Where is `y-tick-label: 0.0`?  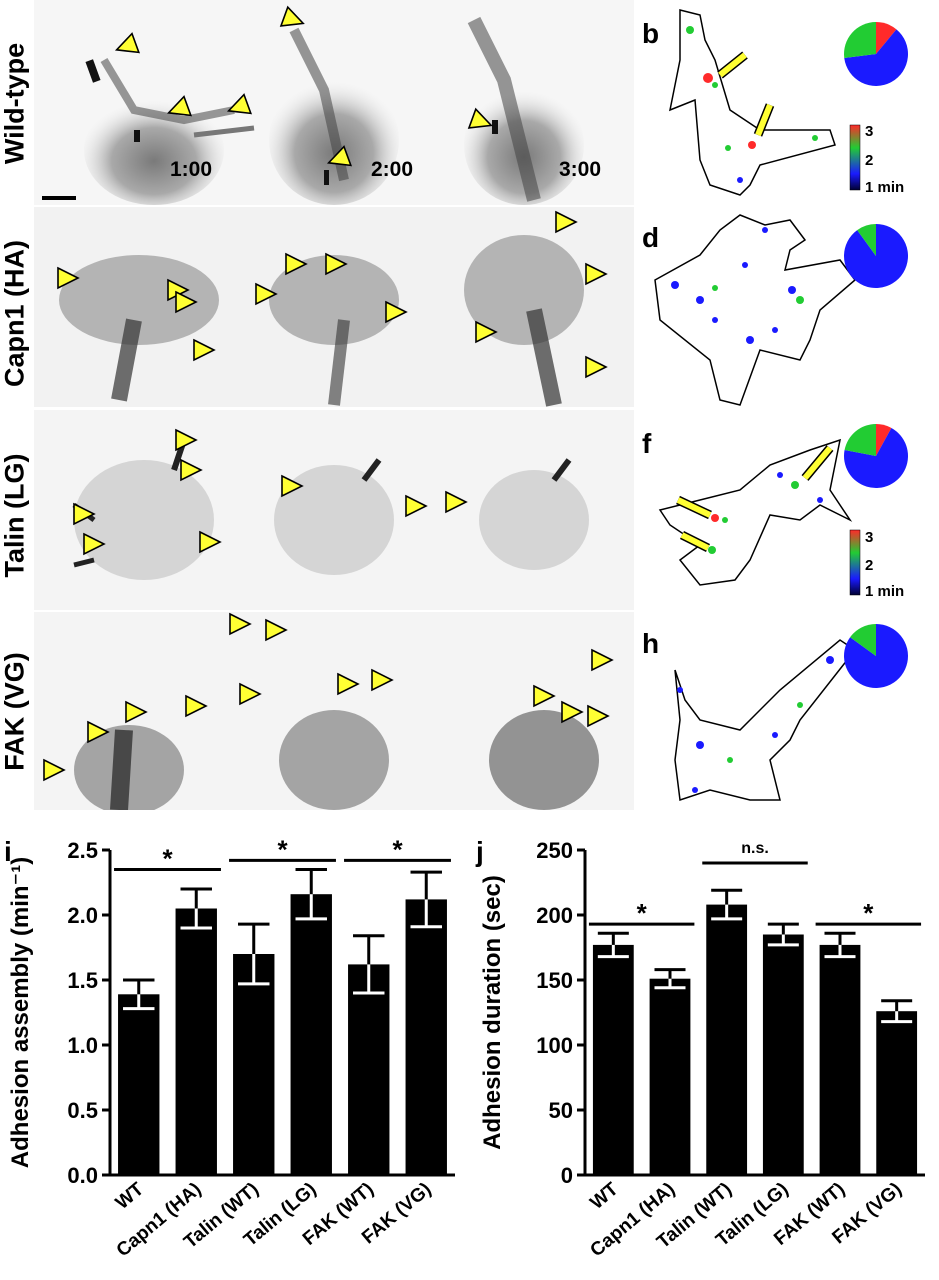 y-tick-label: 0.0 is located at coordinates (82, 1175).